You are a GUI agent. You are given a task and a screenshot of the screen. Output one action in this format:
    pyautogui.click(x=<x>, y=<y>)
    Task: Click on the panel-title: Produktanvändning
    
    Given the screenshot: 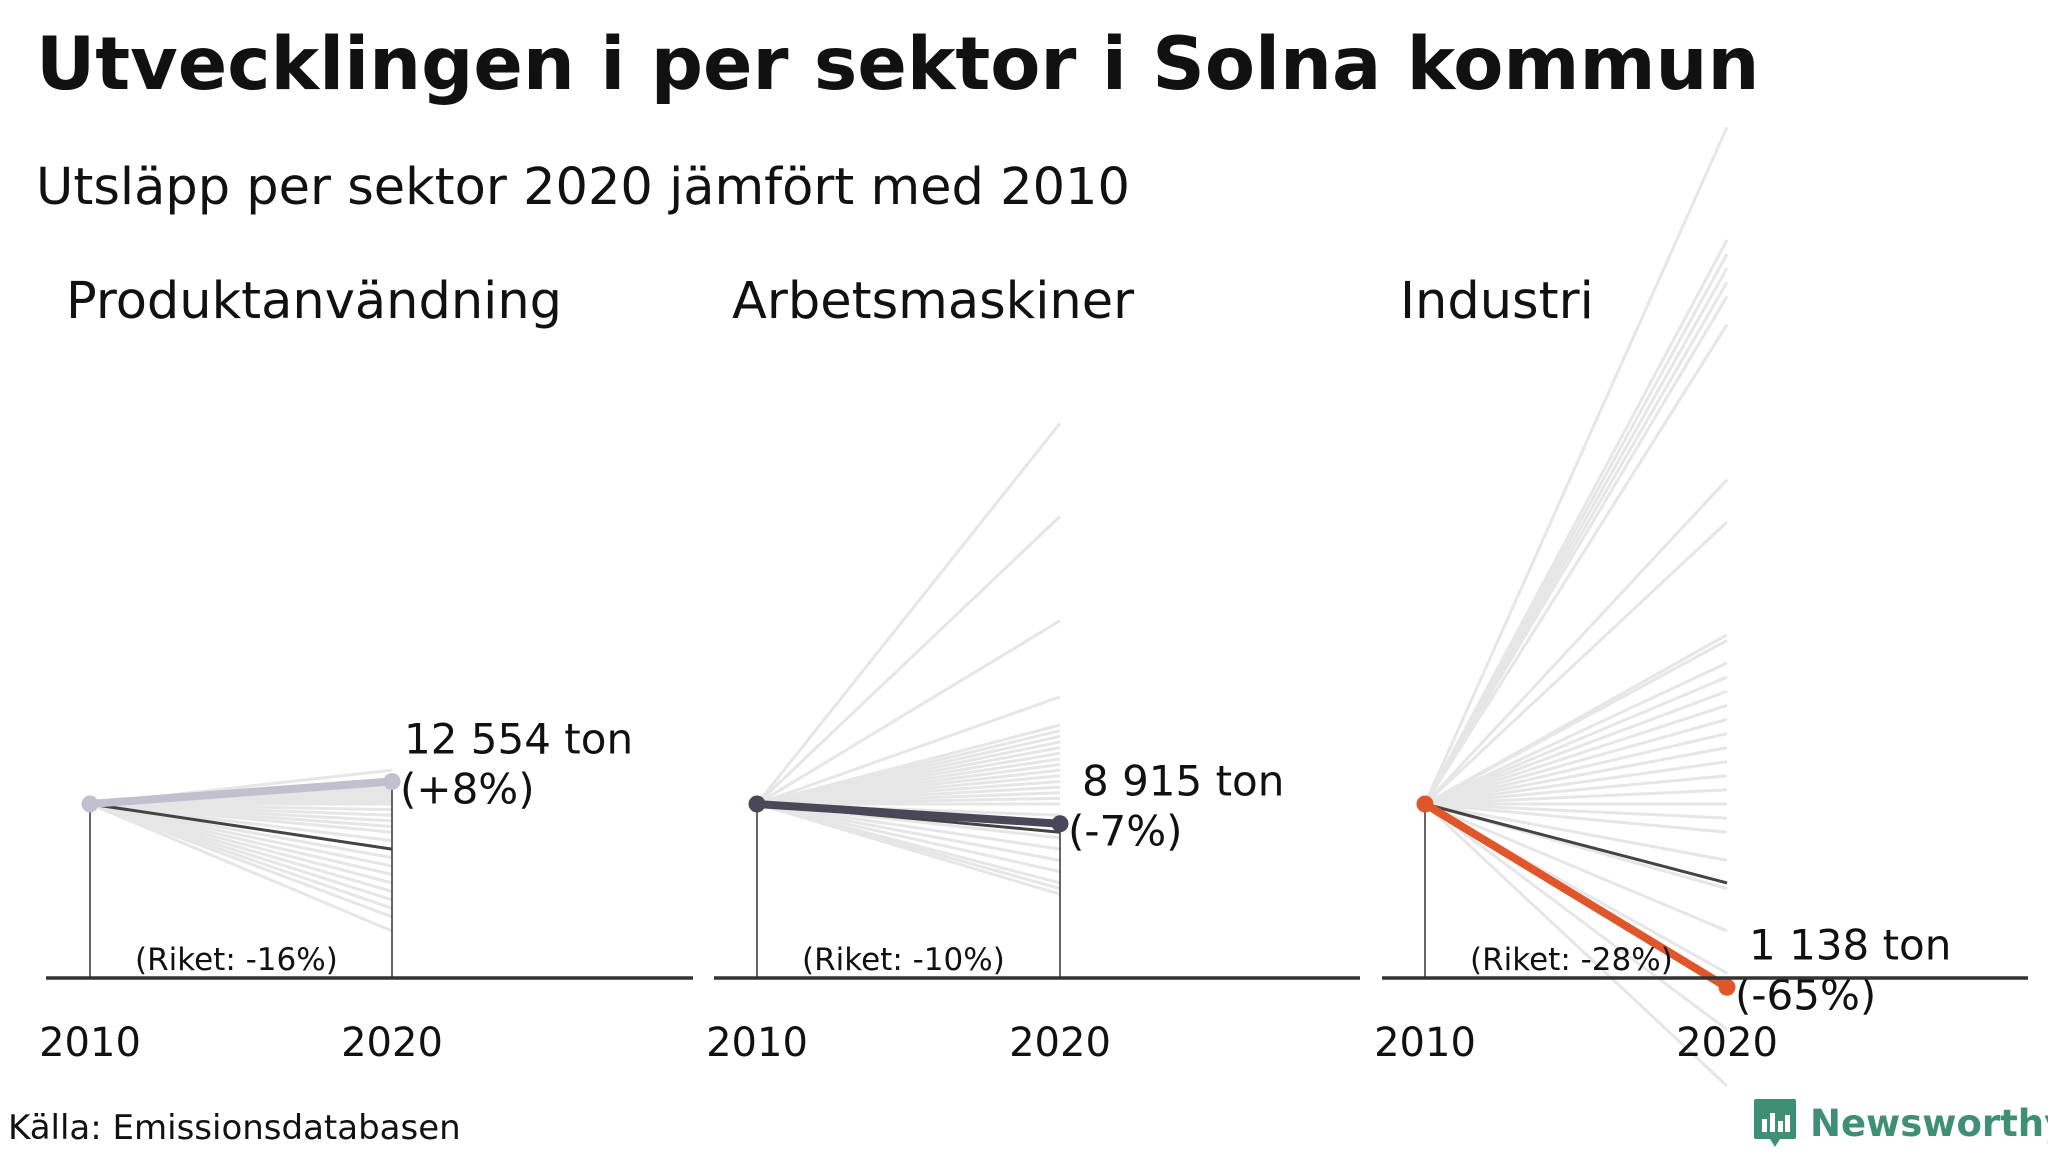 What is the action you would take?
    pyautogui.click(x=314, y=301)
    